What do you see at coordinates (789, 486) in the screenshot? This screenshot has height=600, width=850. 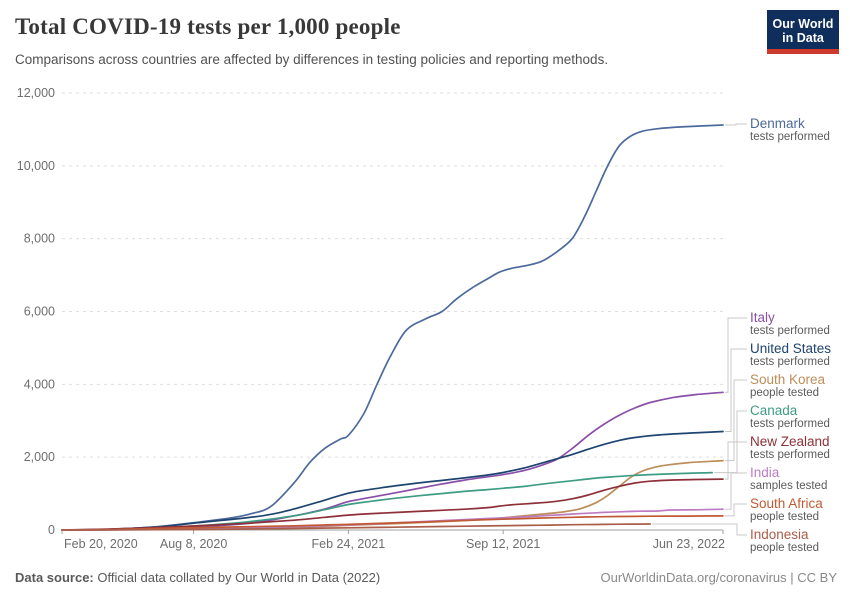 I see `series-measure-india: samples tested` at bounding box center [789, 486].